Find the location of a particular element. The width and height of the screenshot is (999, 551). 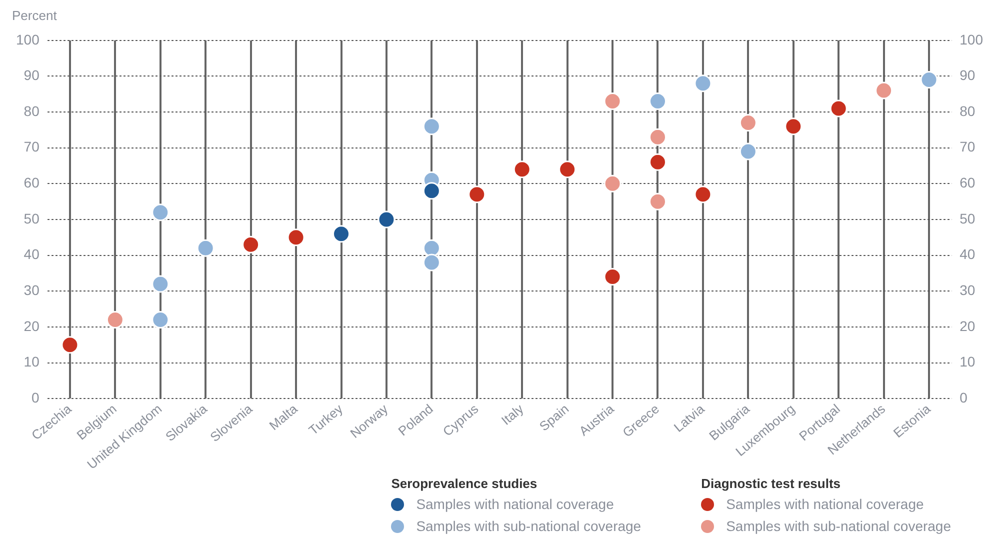

y2-tick-label: 50 is located at coordinates (968, 218).